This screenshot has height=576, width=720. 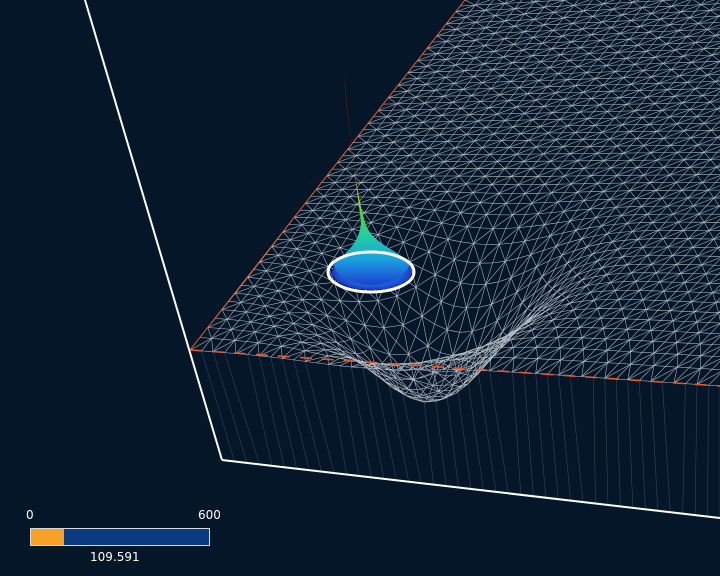 What do you see at coordinates (47, 537) in the screenshot?
I see `progress-fill` at bounding box center [47, 537].